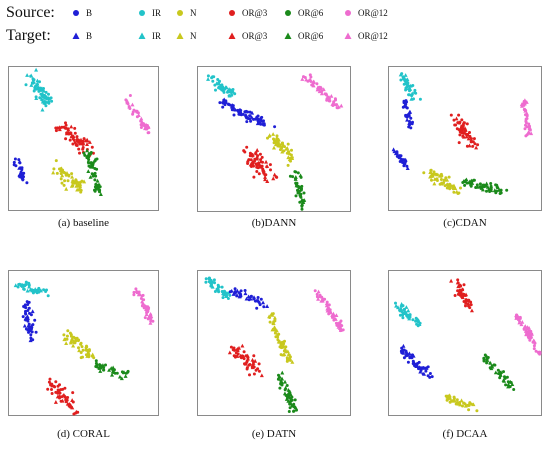 This screenshot has width=550, height=450. Describe the element at coordinates (81, 131) in the screenshot. I see `tsne-scatter` at that location.